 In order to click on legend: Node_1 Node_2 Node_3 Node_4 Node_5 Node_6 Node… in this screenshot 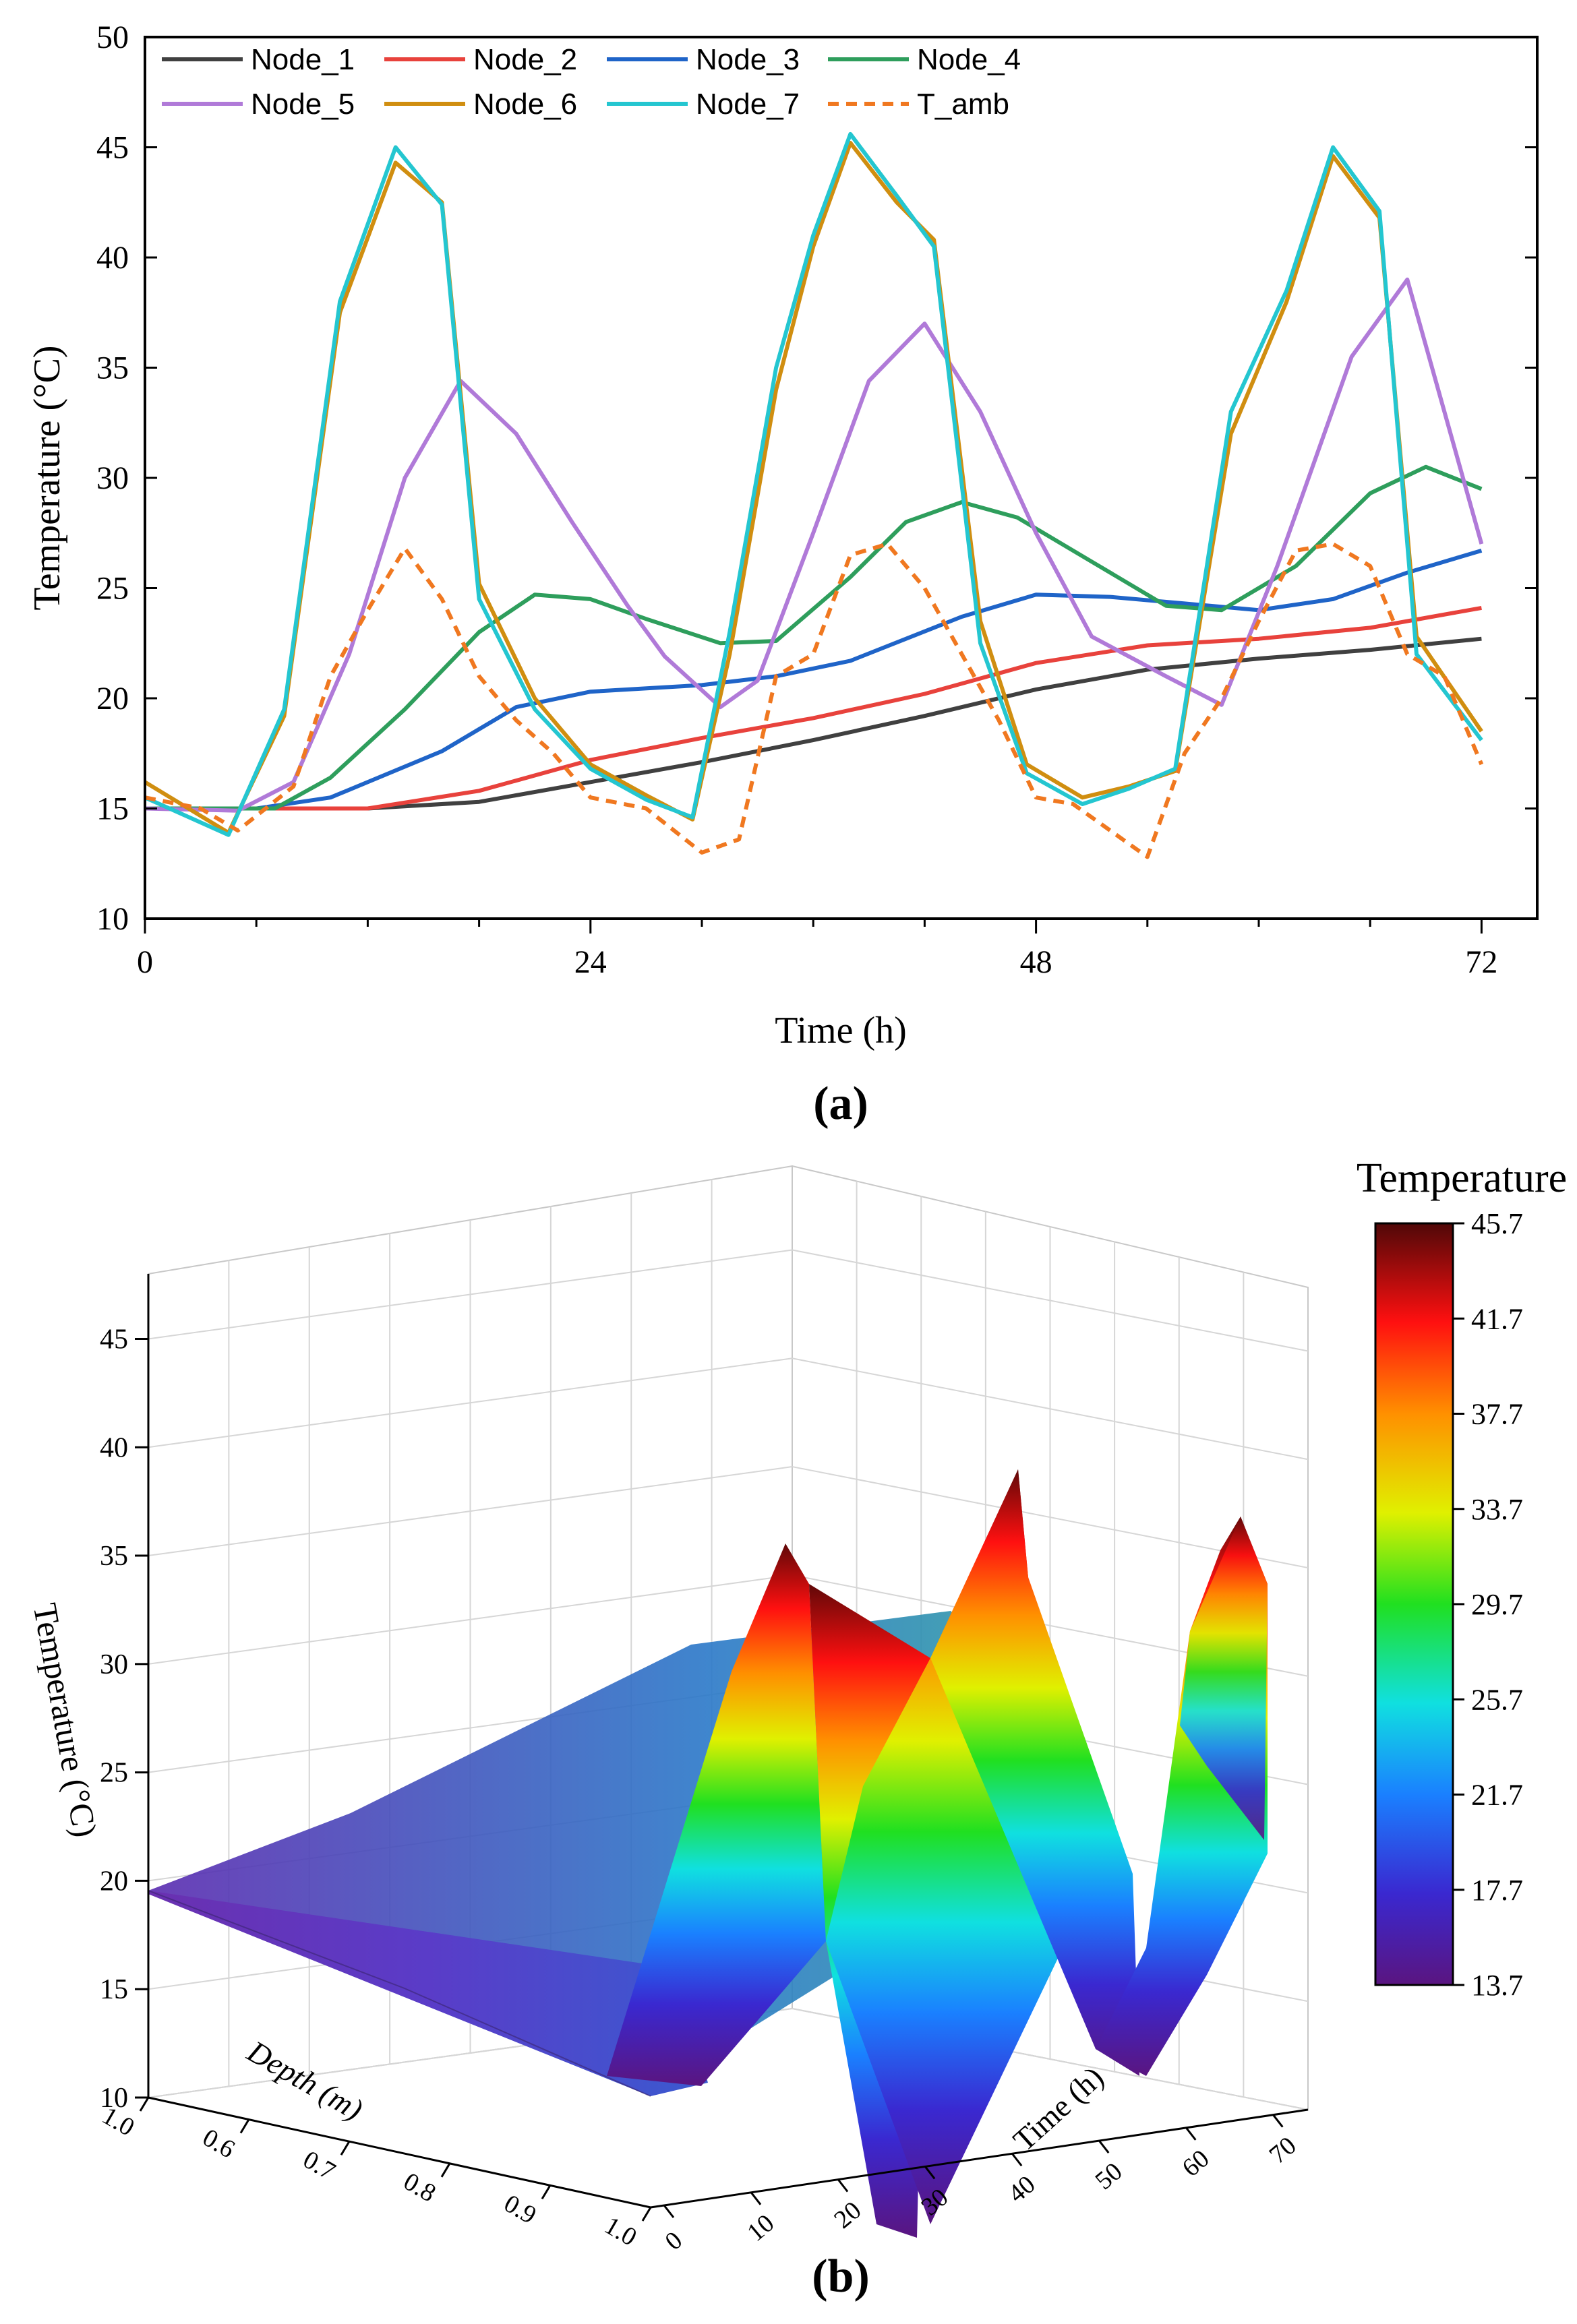, I will do `click(591, 82)`.